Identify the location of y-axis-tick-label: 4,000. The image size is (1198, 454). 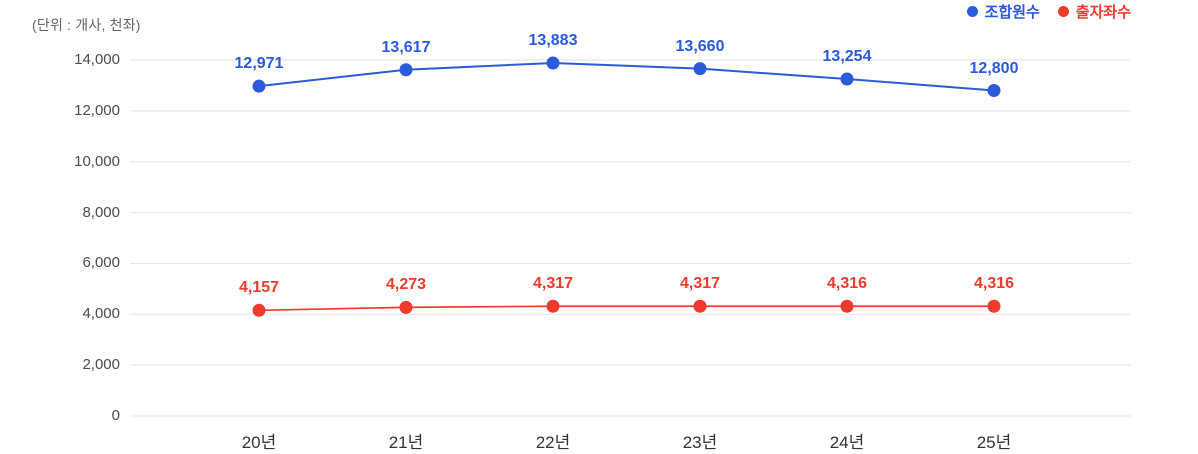
(101, 314).